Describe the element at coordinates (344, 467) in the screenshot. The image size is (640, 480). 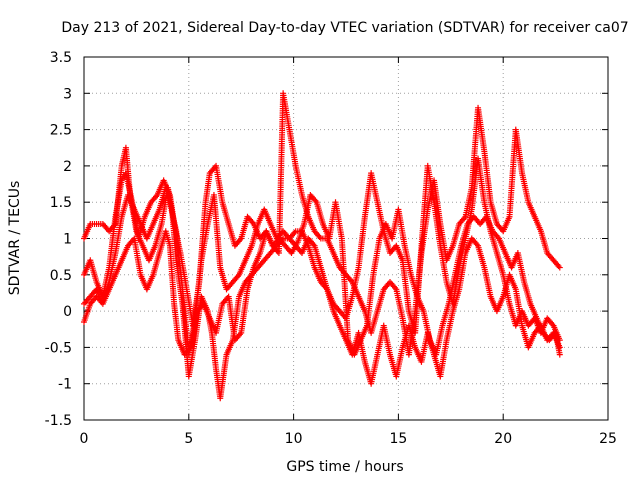
I see `x-axis-label: GPS time / hours` at that location.